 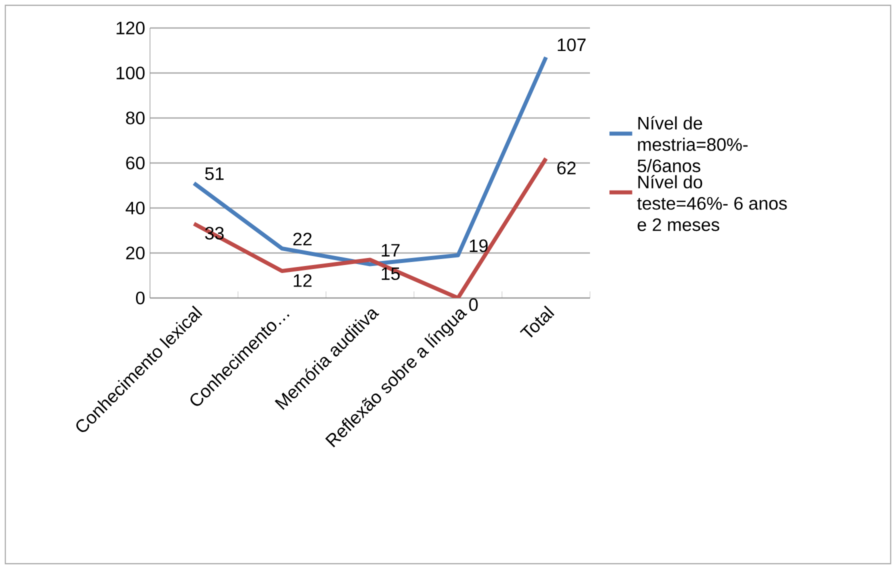 What do you see at coordinates (302, 239) in the screenshot?
I see `data-label: 22` at bounding box center [302, 239].